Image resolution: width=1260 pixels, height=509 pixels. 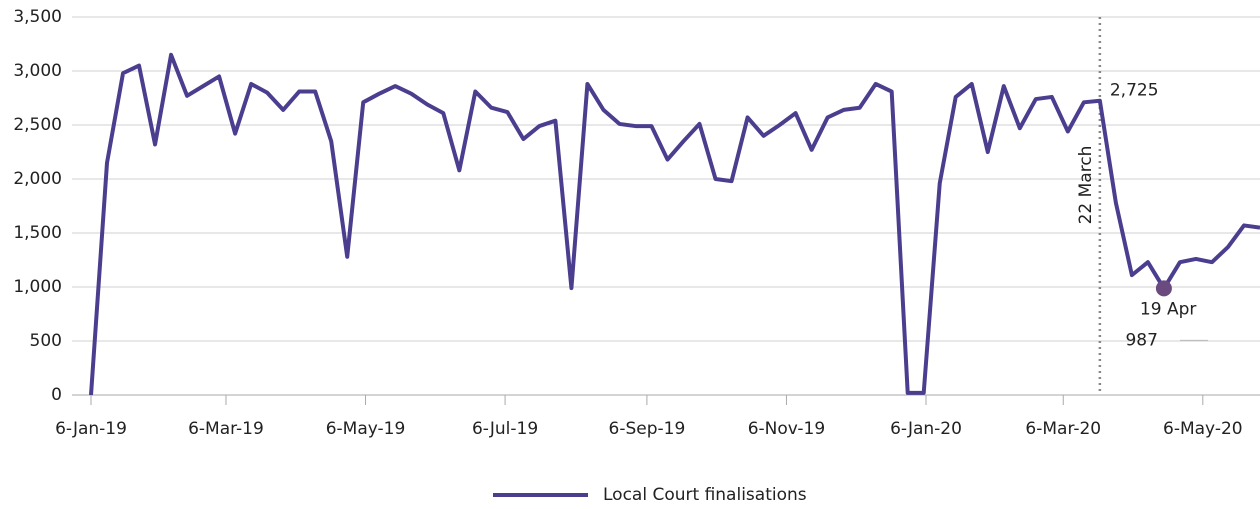 What do you see at coordinates (46, 341) in the screenshot?
I see `y-tick-label: 500` at bounding box center [46, 341].